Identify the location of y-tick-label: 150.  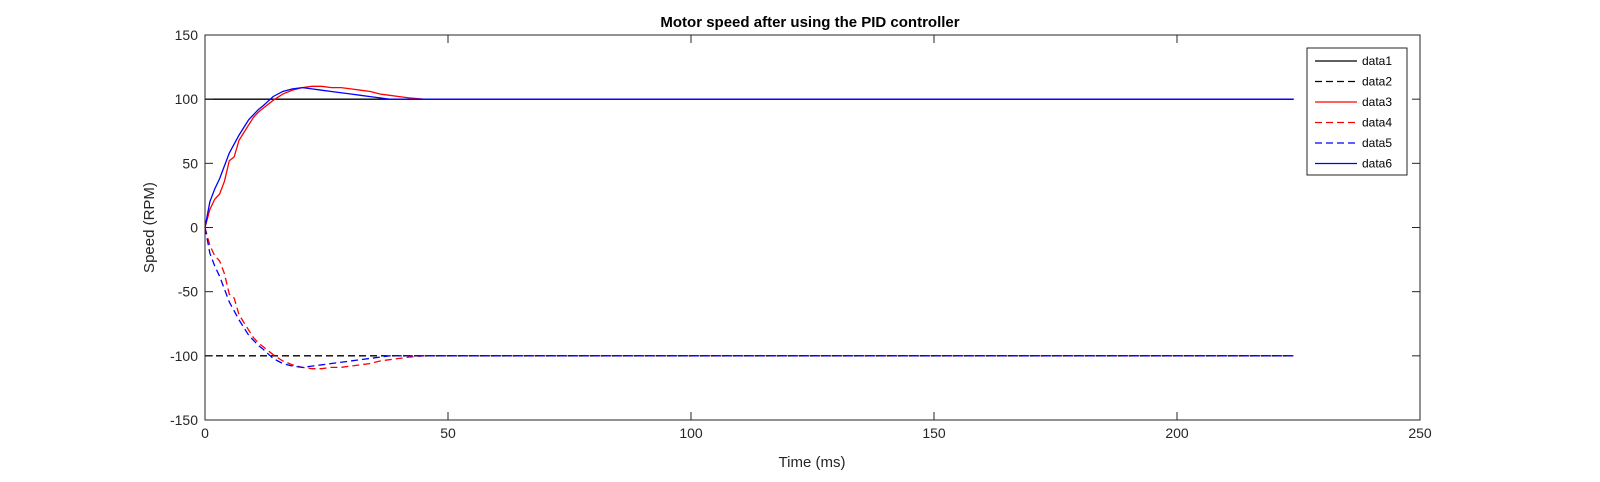
(187, 35).